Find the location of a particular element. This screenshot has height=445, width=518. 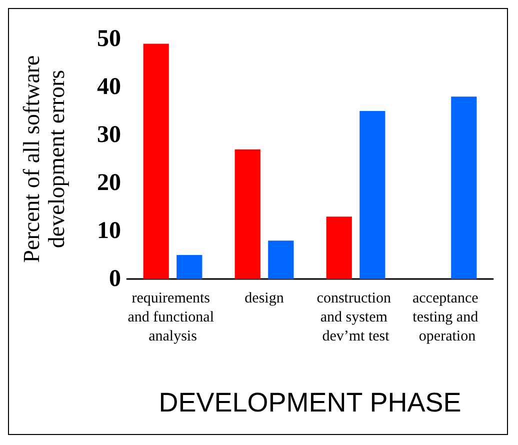

x-tick-label: requirements and functional analysis is located at coordinates (173, 317).